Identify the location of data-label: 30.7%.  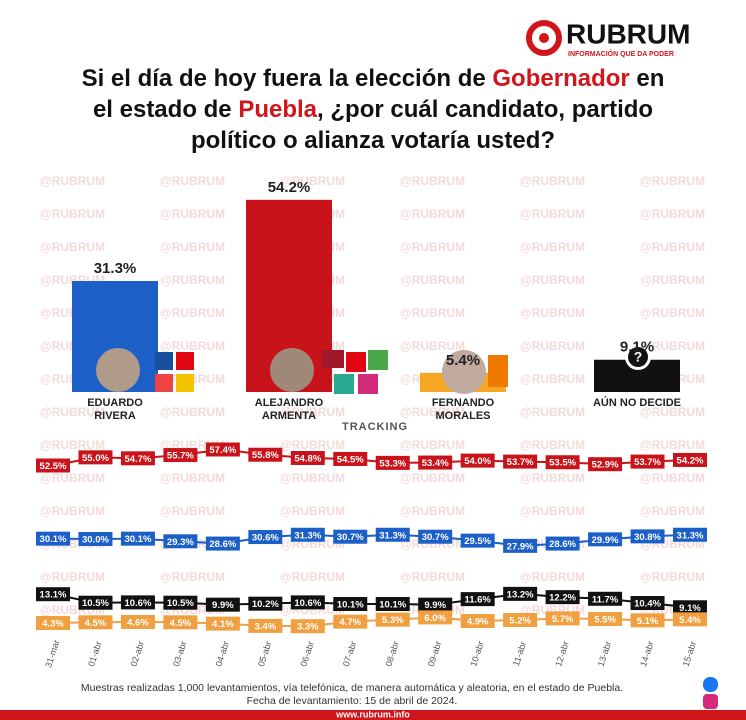
(350, 537).